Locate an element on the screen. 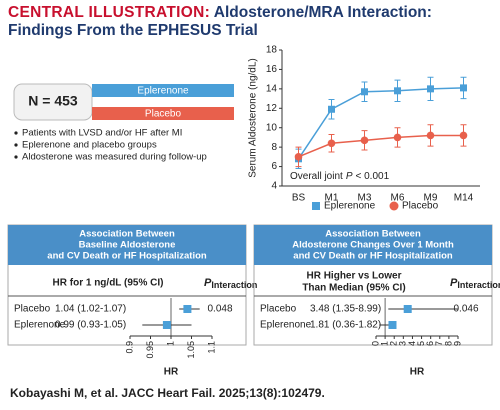  y-tick-label: 10 is located at coordinates (272, 127).